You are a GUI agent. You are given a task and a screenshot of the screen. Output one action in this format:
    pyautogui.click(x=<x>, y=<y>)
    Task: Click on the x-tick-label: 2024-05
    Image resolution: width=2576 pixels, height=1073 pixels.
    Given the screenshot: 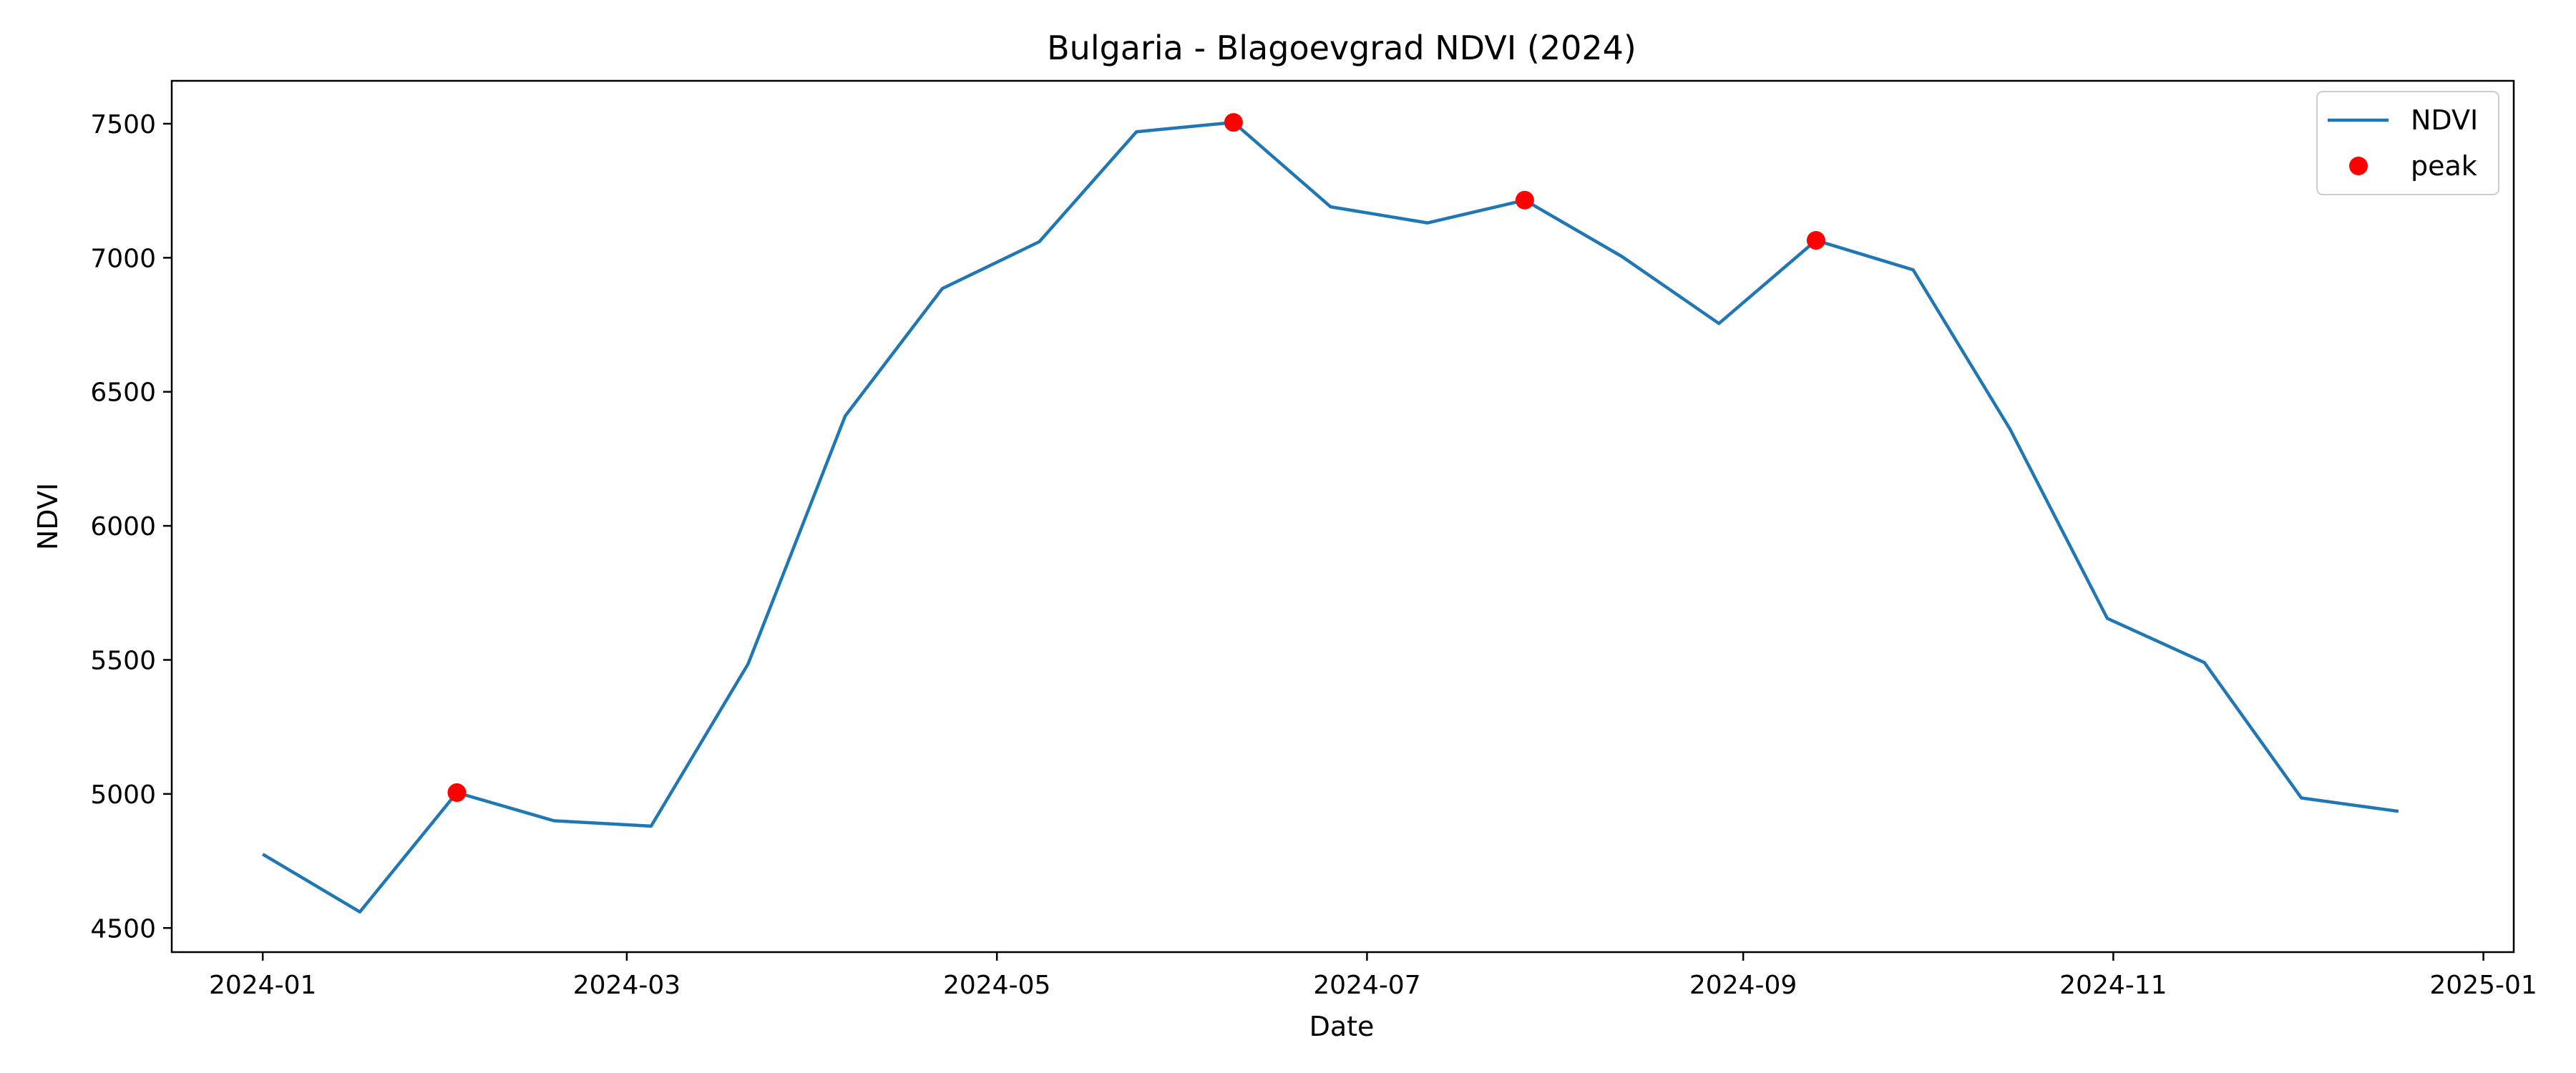 What is the action you would take?
    pyautogui.click(x=996, y=986)
    